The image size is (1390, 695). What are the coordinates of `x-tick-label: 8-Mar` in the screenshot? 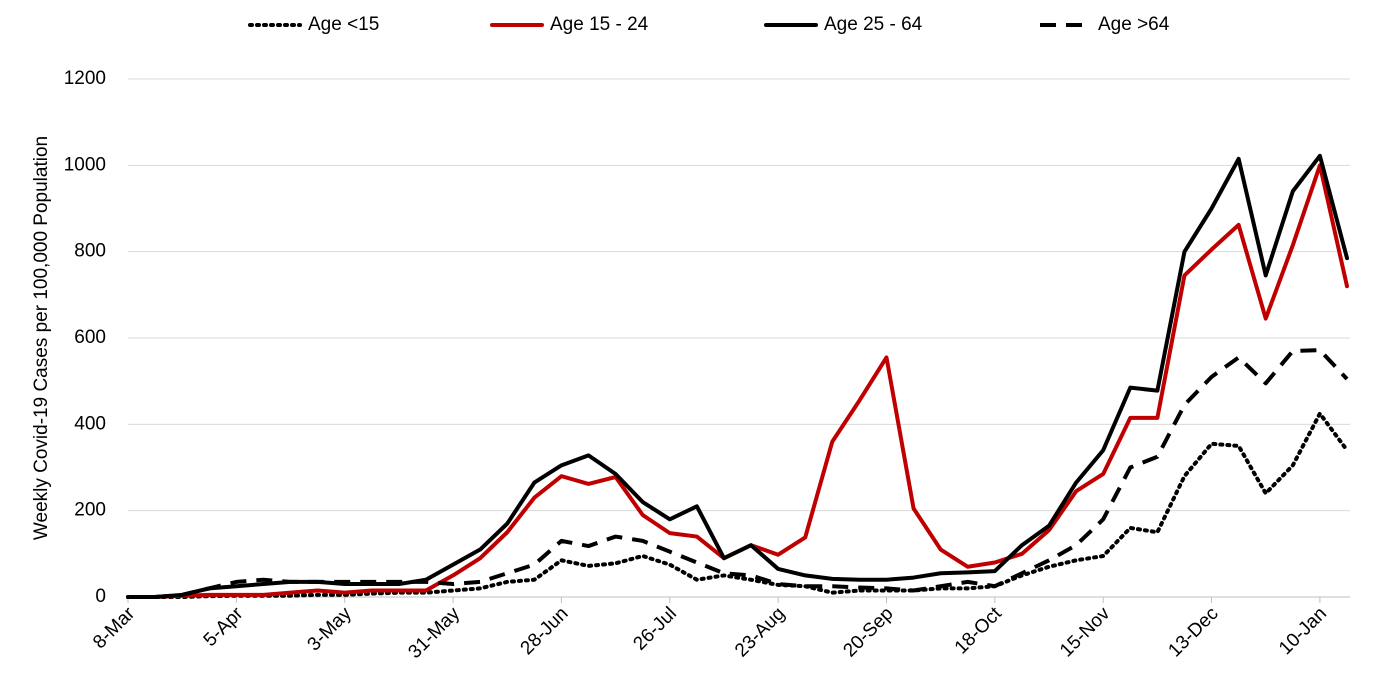 It's located at (114, 628).